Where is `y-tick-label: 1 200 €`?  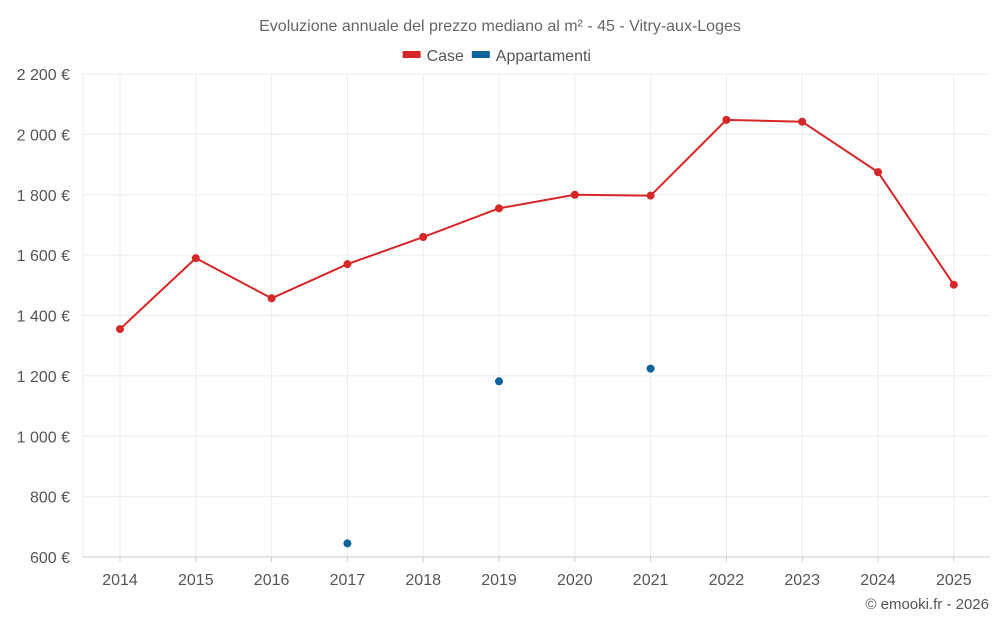 y-tick-label: 1 200 € is located at coordinates (43, 377).